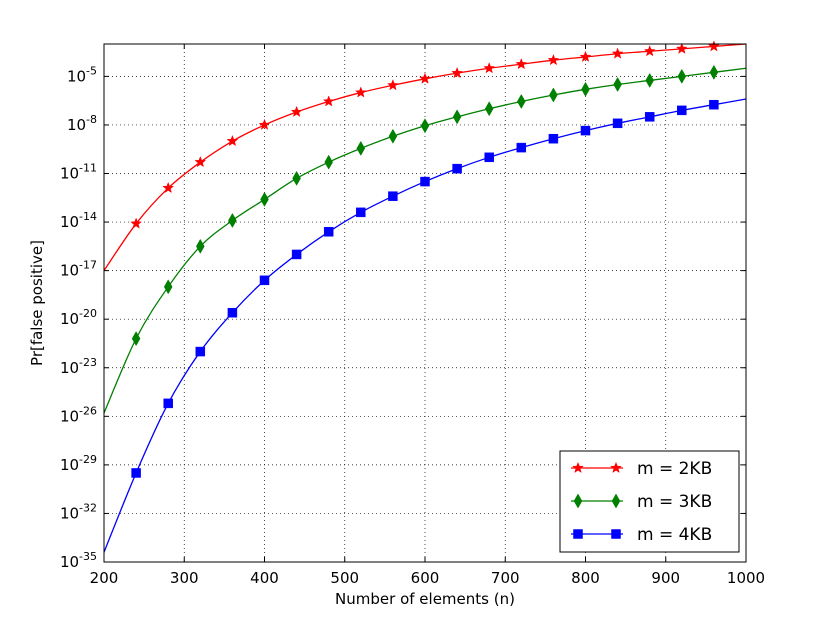 This screenshot has height=623, width=830. Describe the element at coordinates (104, 578) in the screenshot. I see `x-tick-label: 200` at that location.